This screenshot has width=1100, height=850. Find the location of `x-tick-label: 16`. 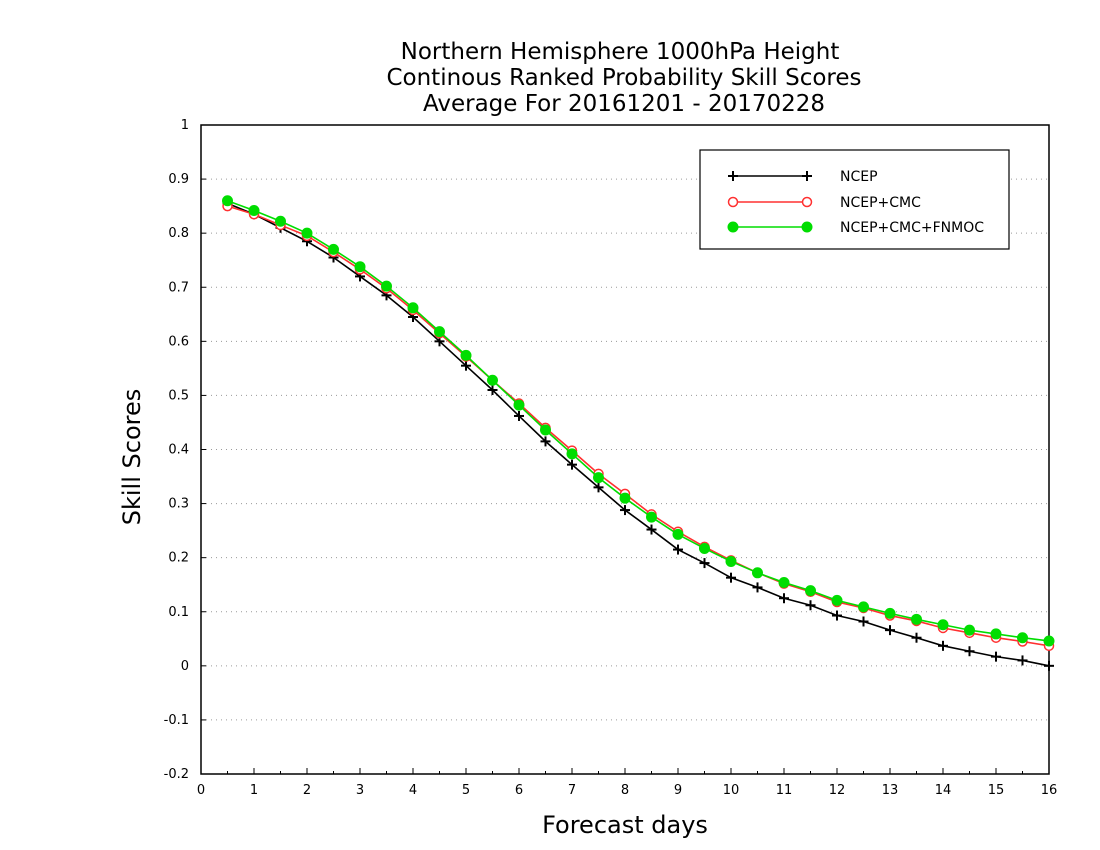

x-tick-label: 16 is located at coordinates (1049, 790).